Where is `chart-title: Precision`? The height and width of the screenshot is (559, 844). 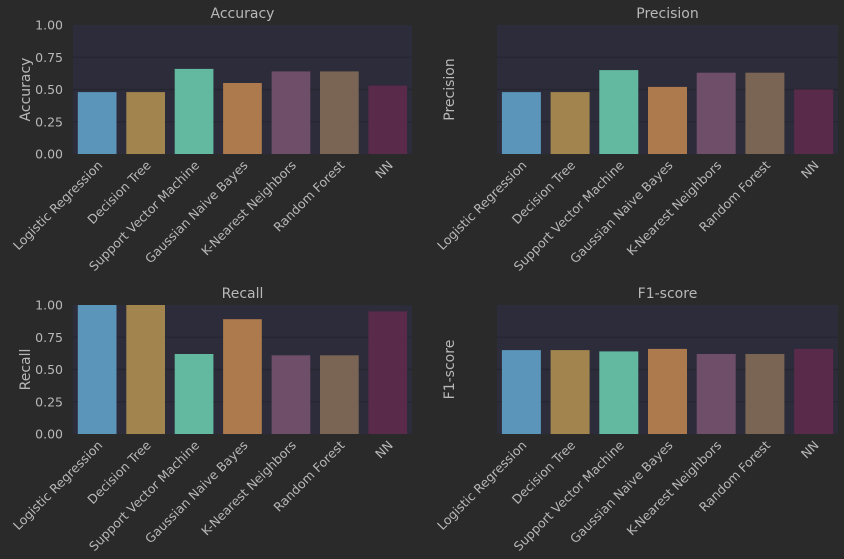
chart-title: Precision is located at coordinates (667, 14).